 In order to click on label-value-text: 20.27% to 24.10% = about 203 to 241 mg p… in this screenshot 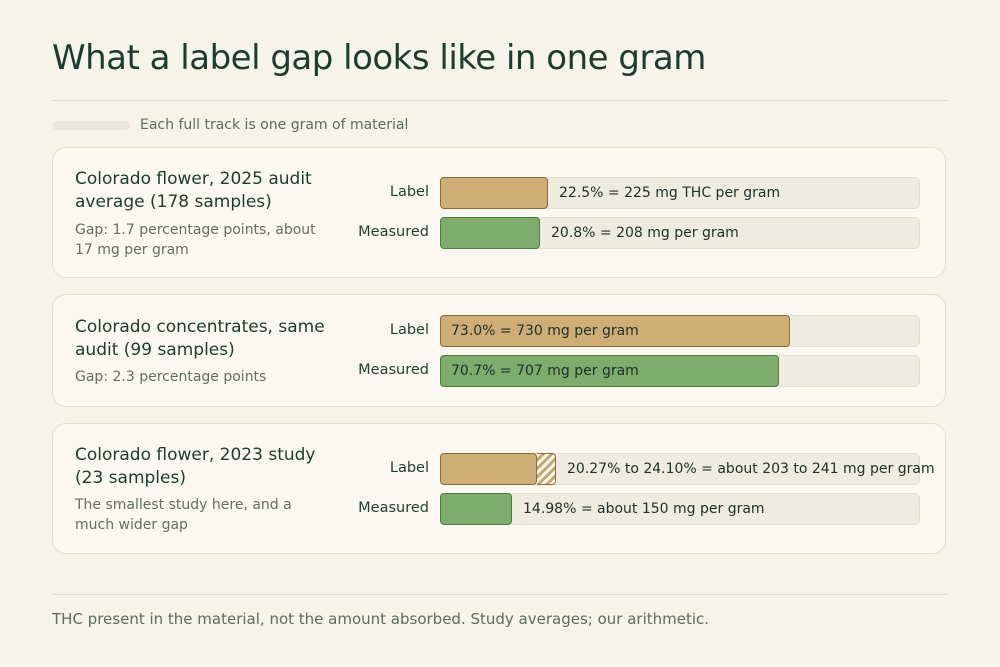, I will do `click(751, 469)`.